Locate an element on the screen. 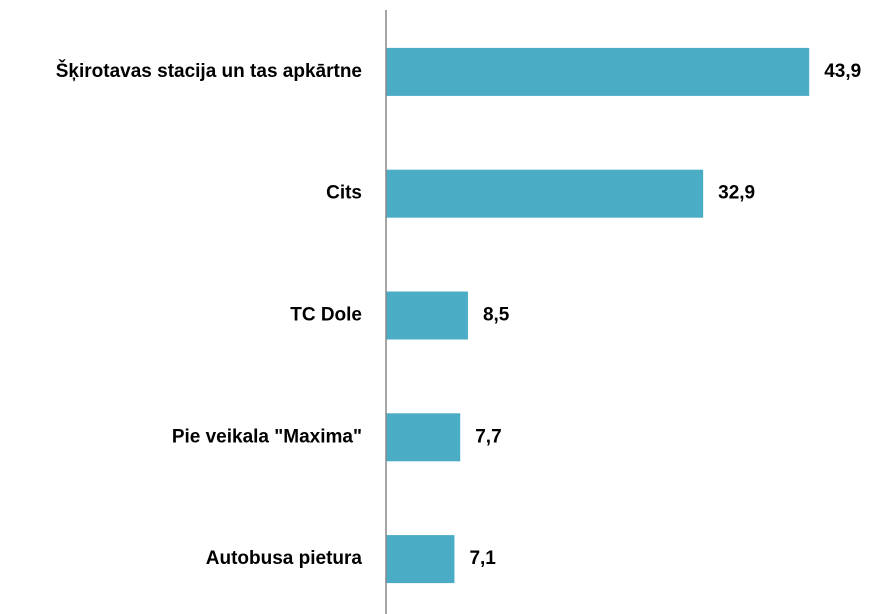  value-label: 8,5 is located at coordinates (496, 315).